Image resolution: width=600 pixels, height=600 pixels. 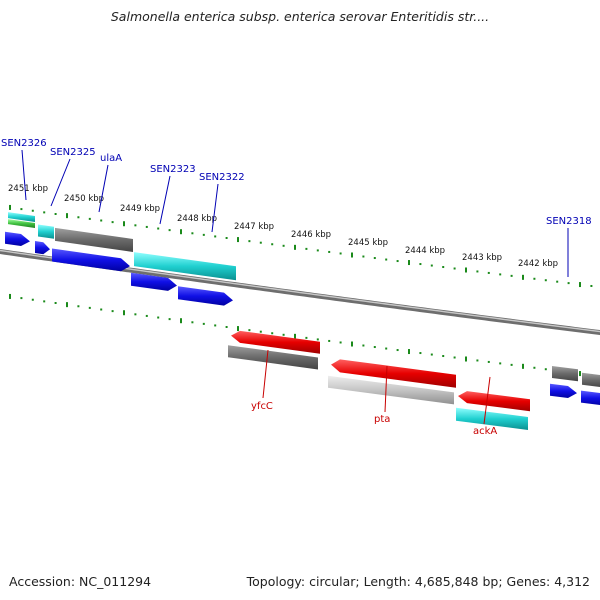 I want to click on gene-arrow-ulaA, so click(x=91, y=260).